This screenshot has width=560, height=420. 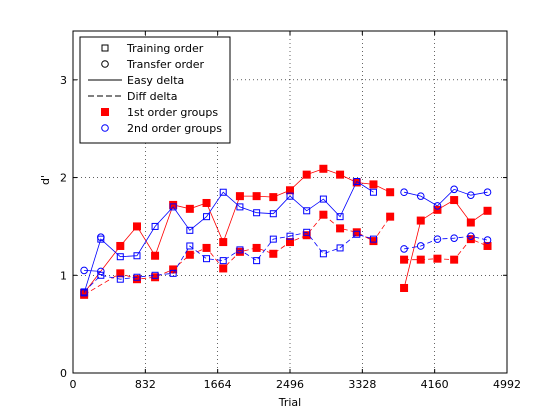 I want to click on legend-item: Transfer order, so click(x=153, y=64).